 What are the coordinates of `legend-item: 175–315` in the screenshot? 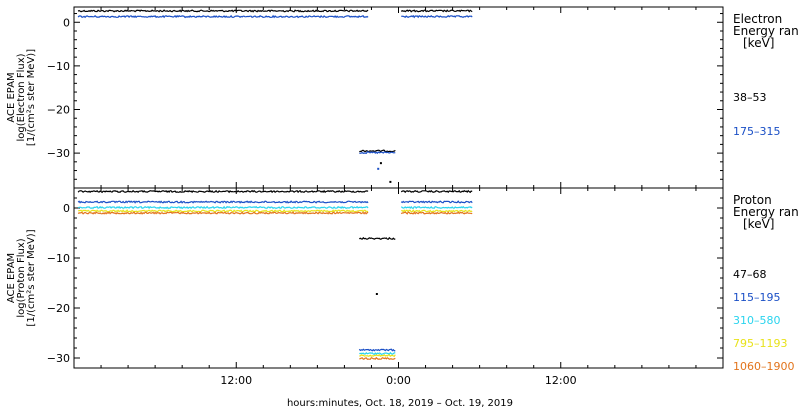 It's located at (757, 131).